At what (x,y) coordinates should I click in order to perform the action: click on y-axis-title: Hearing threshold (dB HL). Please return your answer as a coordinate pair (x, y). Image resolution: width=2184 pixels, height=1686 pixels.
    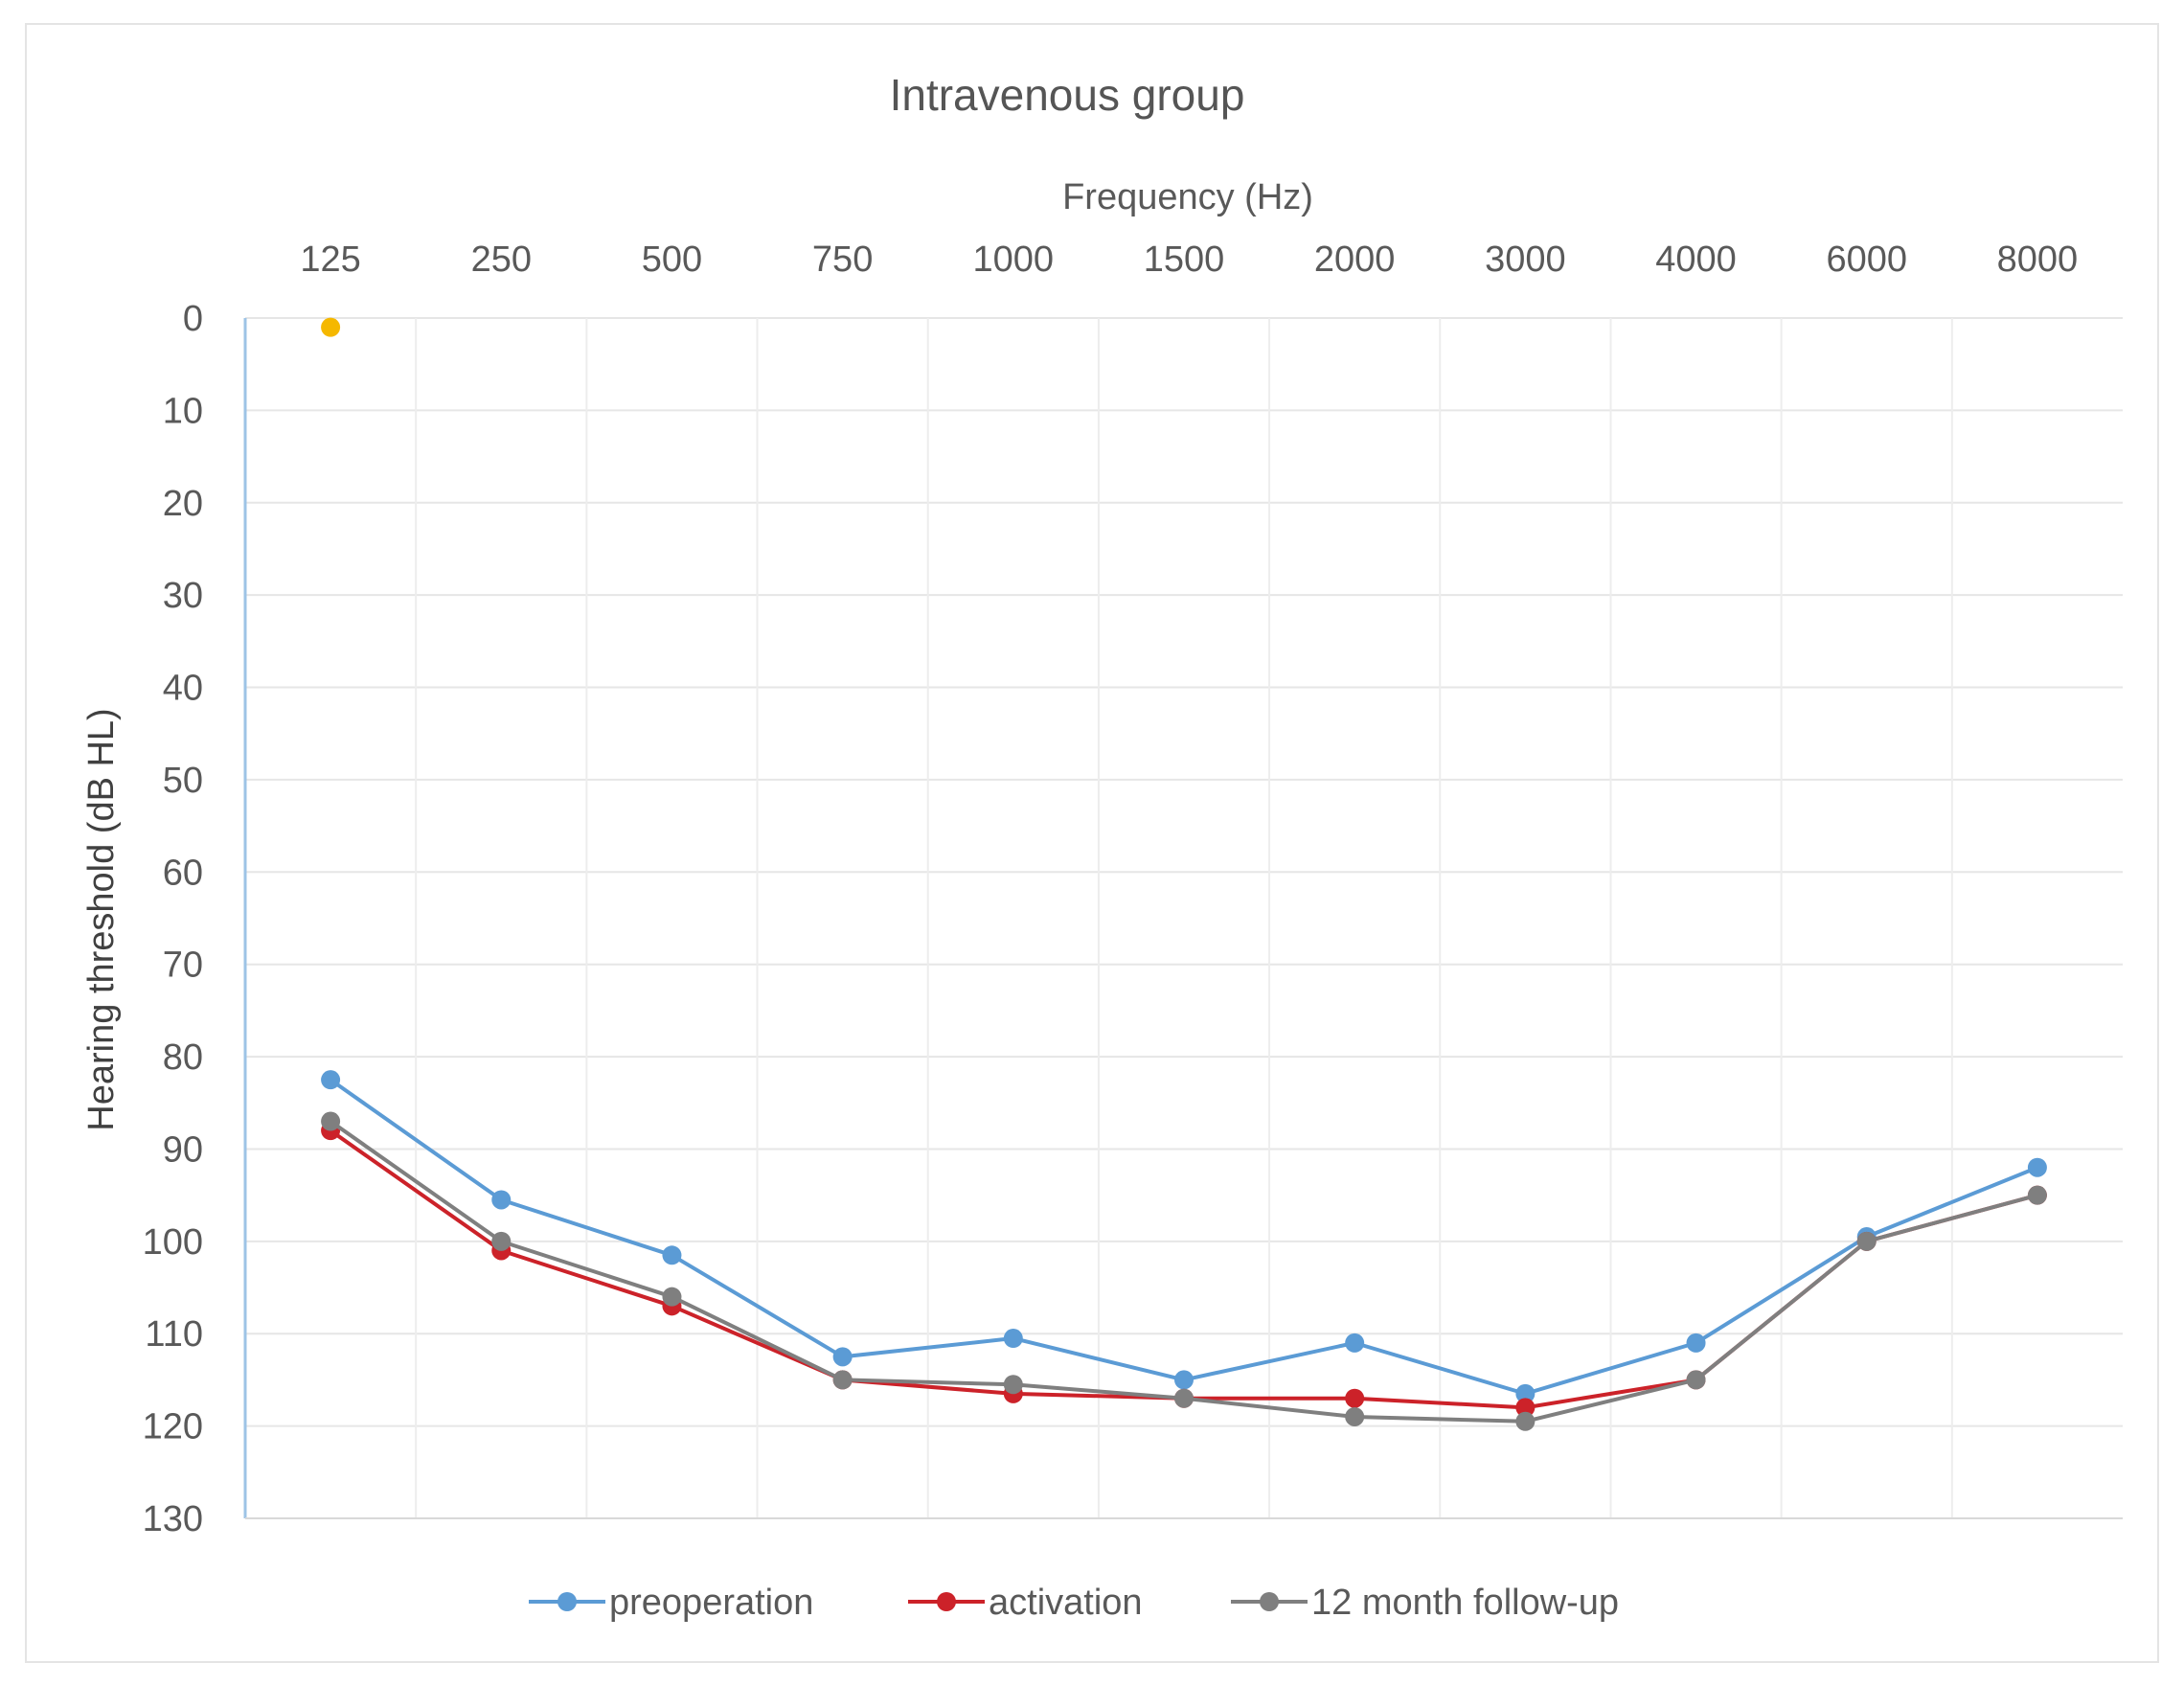
    Looking at the image, I should click on (101, 919).